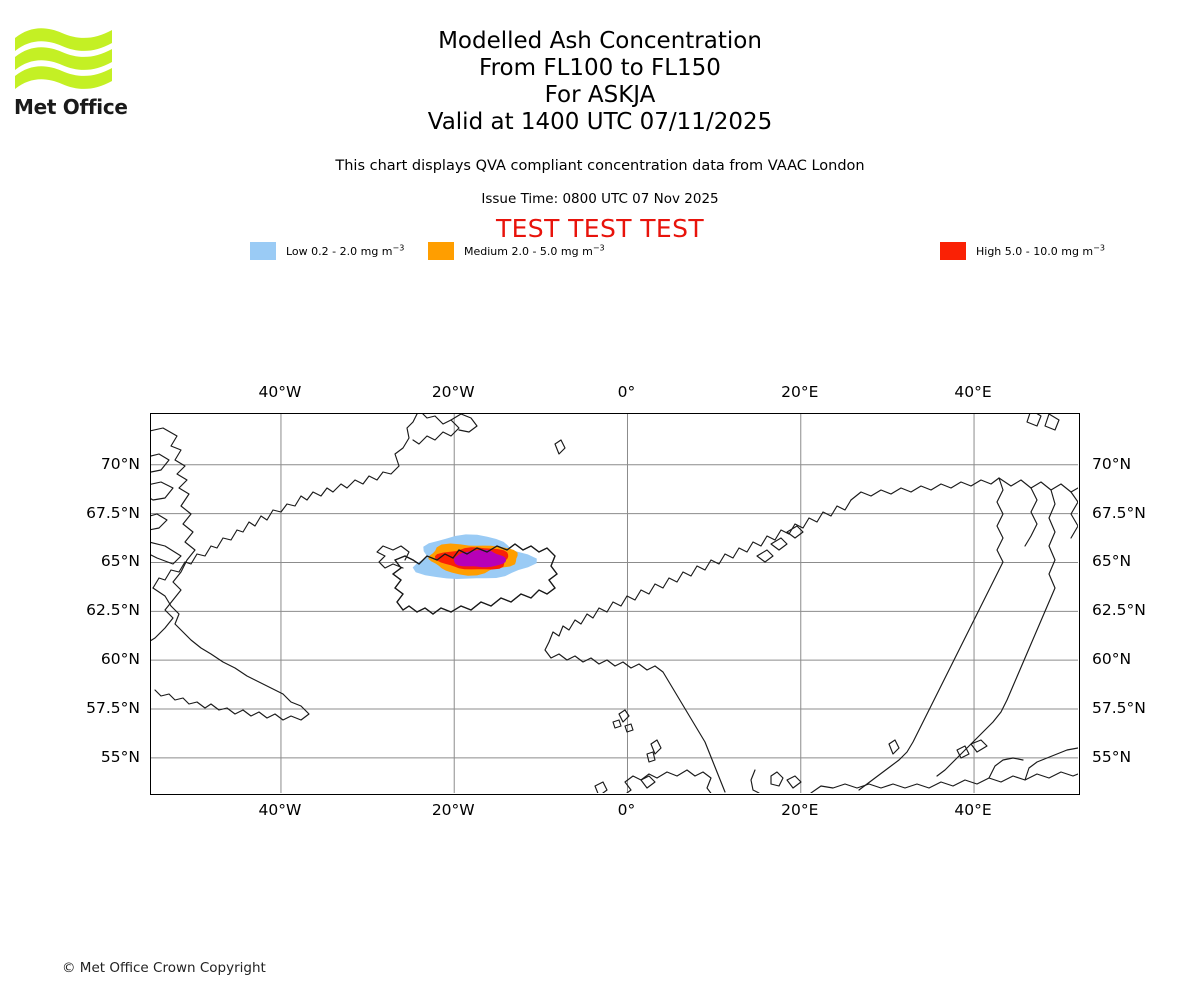 Image resolution: width=1200 pixels, height=1000 pixels. I want to click on test-banner: TEST TEST TEST, so click(600, 228).